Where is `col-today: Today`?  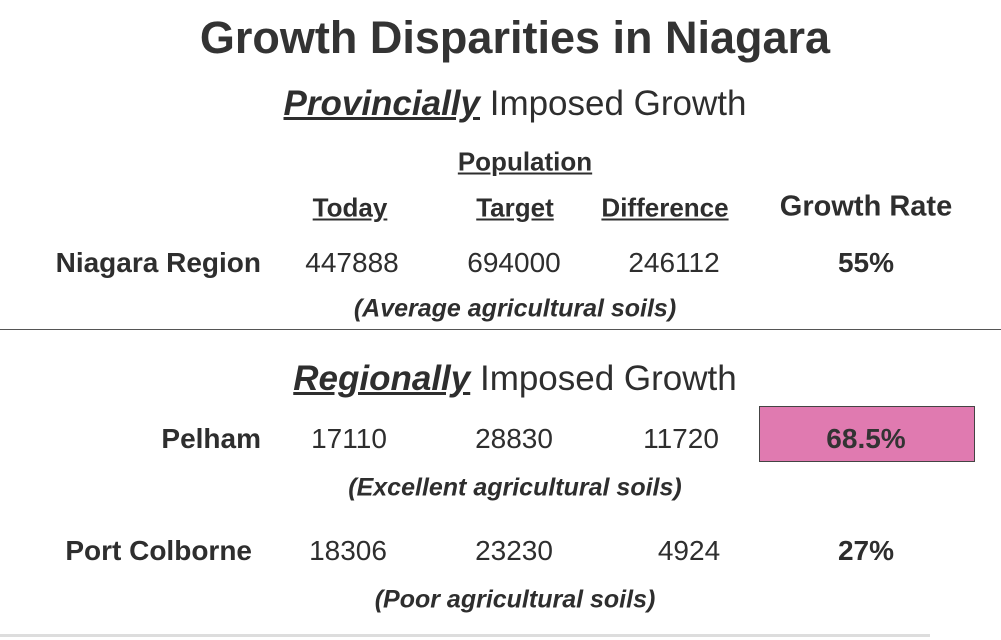 col-today: Today is located at coordinates (350, 207).